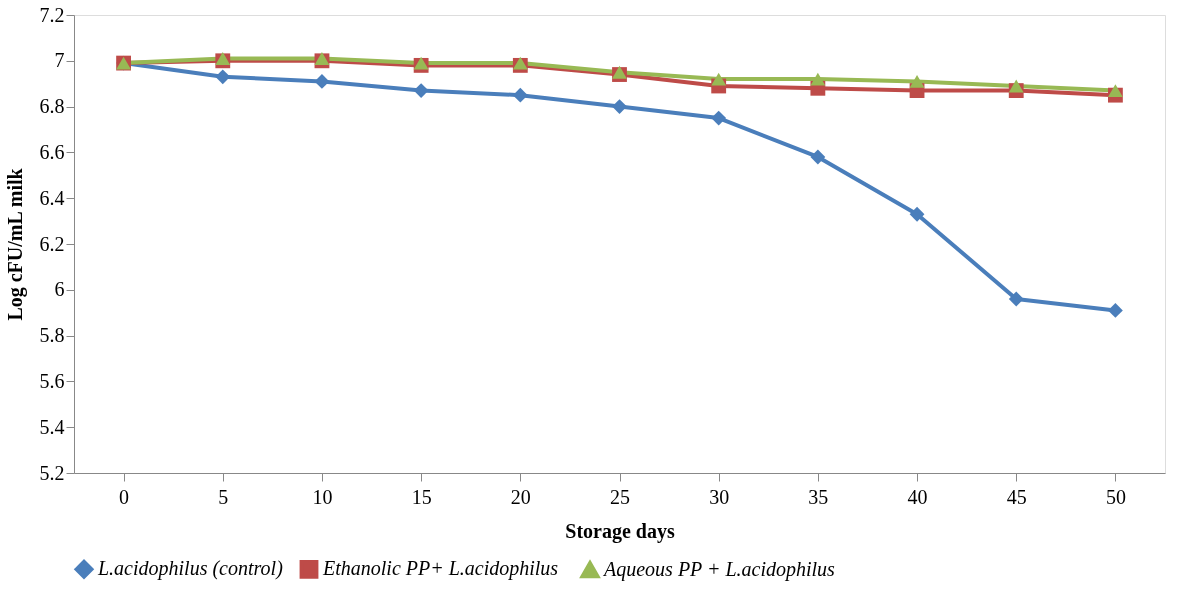  What do you see at coordinates (1115, 496) in the screenshot?
I see `x-tick-label: 50` at bounding box center [1115, 496].